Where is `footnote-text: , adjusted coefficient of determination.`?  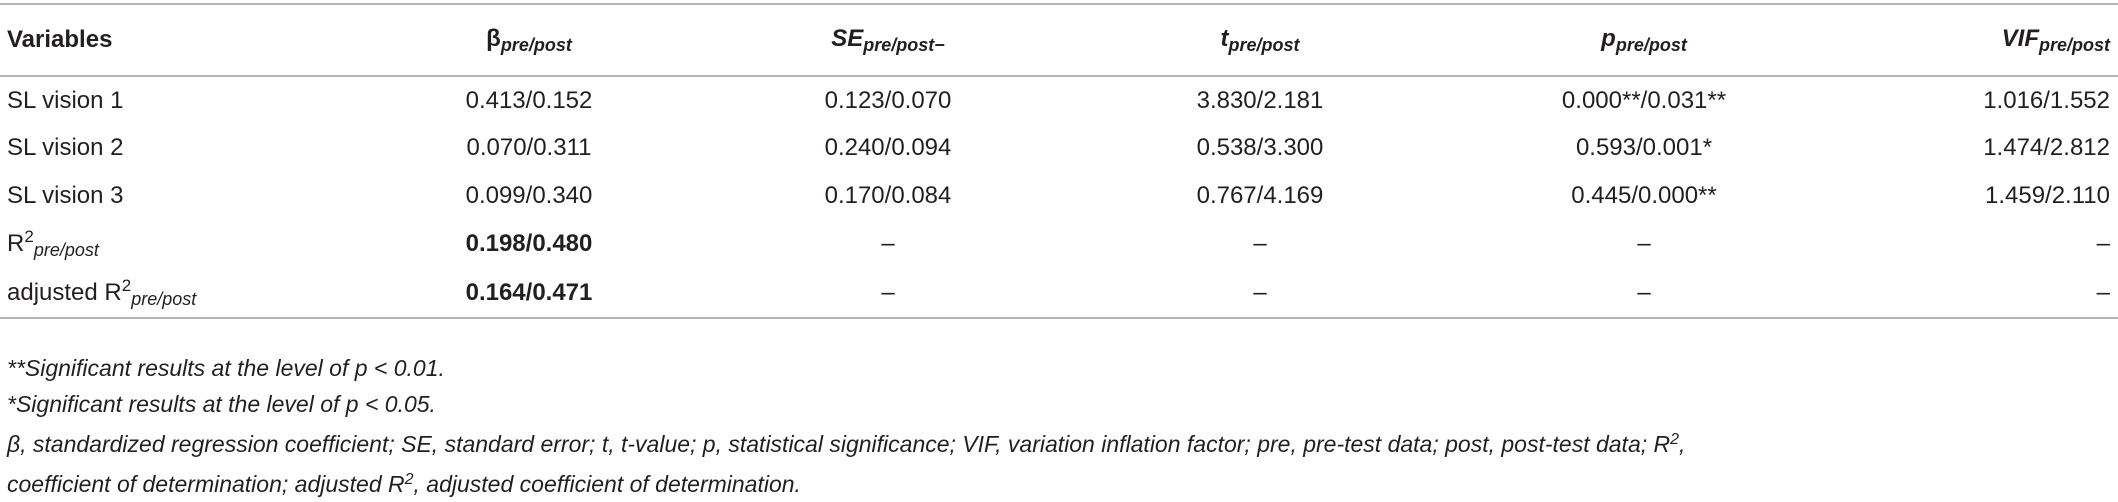 footnote-text: , adjusted coefficient of determination. is located at coordinates (607, 484).